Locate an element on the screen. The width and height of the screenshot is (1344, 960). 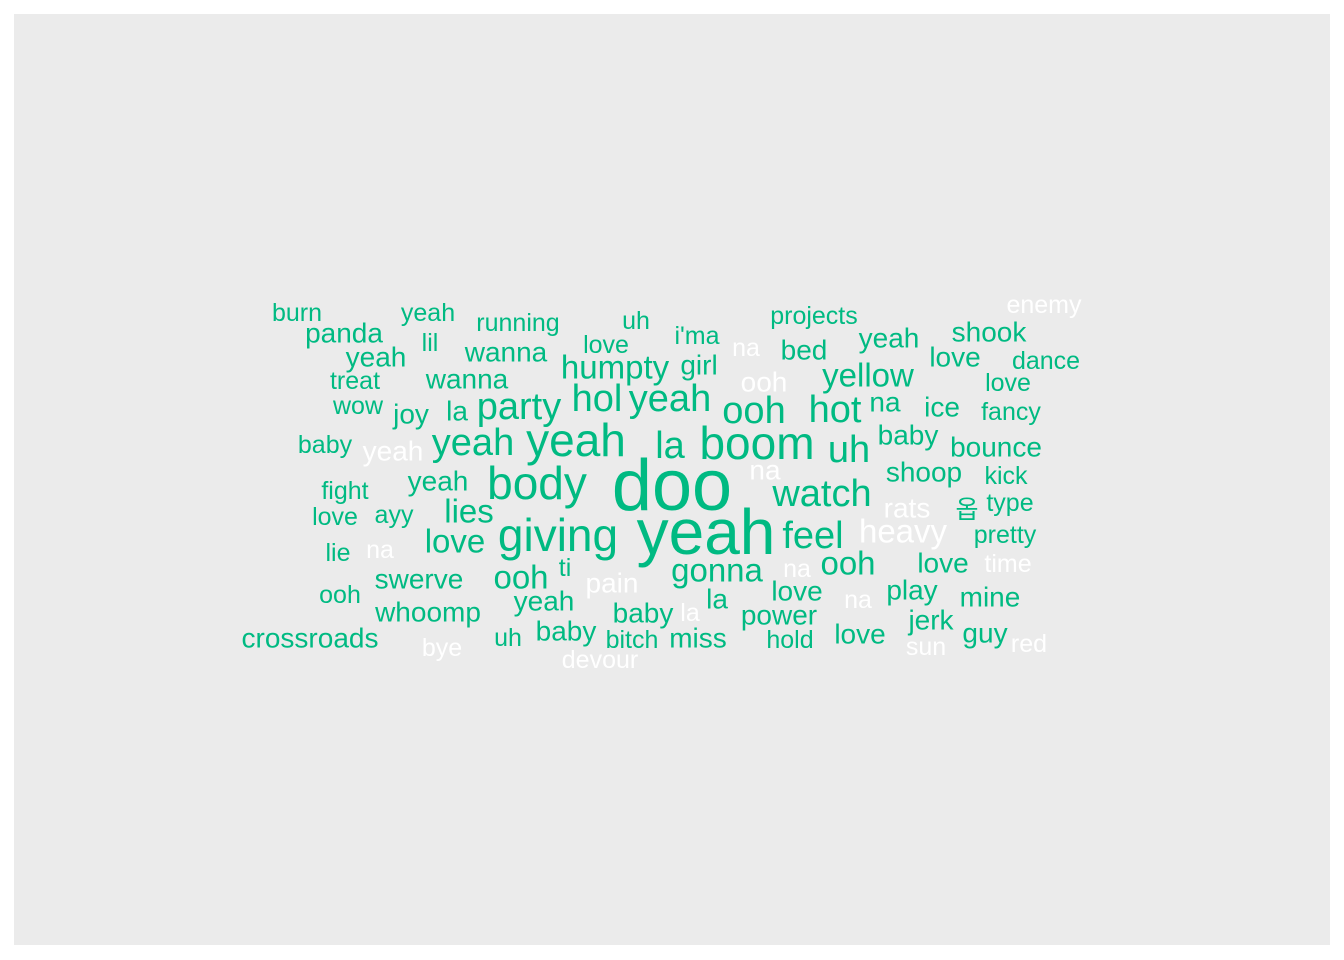
word-64: lie is located at coordinates (337, 553).